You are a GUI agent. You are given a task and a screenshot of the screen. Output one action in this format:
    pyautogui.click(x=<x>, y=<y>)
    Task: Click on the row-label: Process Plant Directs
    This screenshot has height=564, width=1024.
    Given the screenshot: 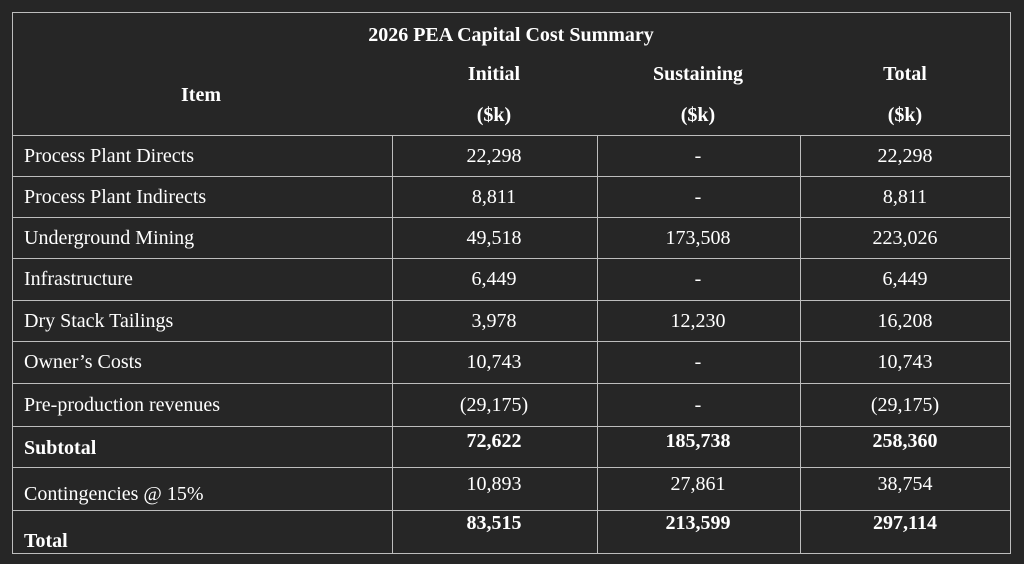 What is the action you would take?
    pyautogui.click(x=109, y=156)
    